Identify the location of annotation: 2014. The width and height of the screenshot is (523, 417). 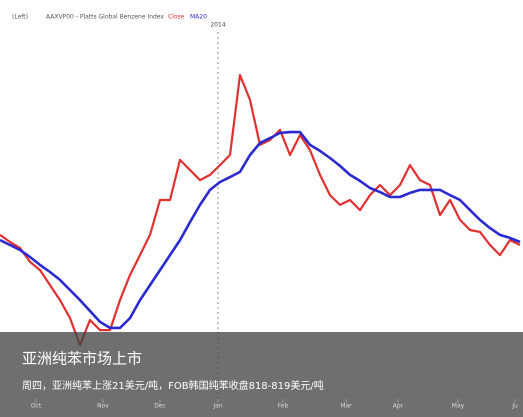
(217, 25).